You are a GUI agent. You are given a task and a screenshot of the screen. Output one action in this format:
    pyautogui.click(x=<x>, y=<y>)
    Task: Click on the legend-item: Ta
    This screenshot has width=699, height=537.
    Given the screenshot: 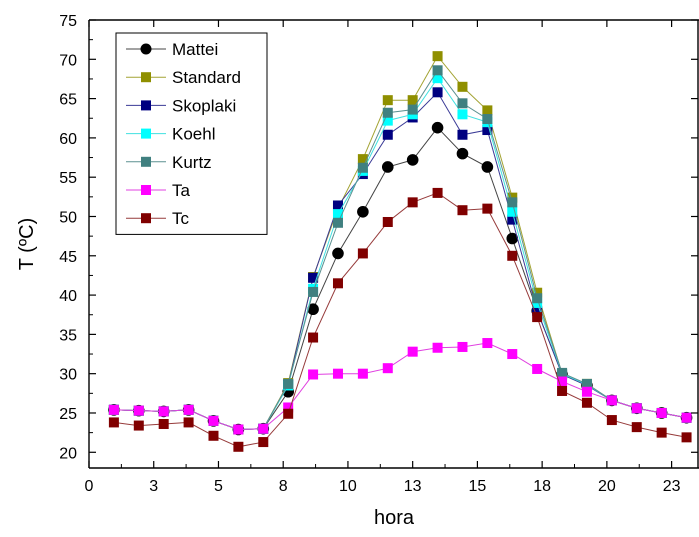 What is the action you would take?
    pyautogui.click(x=158, y=190)
    